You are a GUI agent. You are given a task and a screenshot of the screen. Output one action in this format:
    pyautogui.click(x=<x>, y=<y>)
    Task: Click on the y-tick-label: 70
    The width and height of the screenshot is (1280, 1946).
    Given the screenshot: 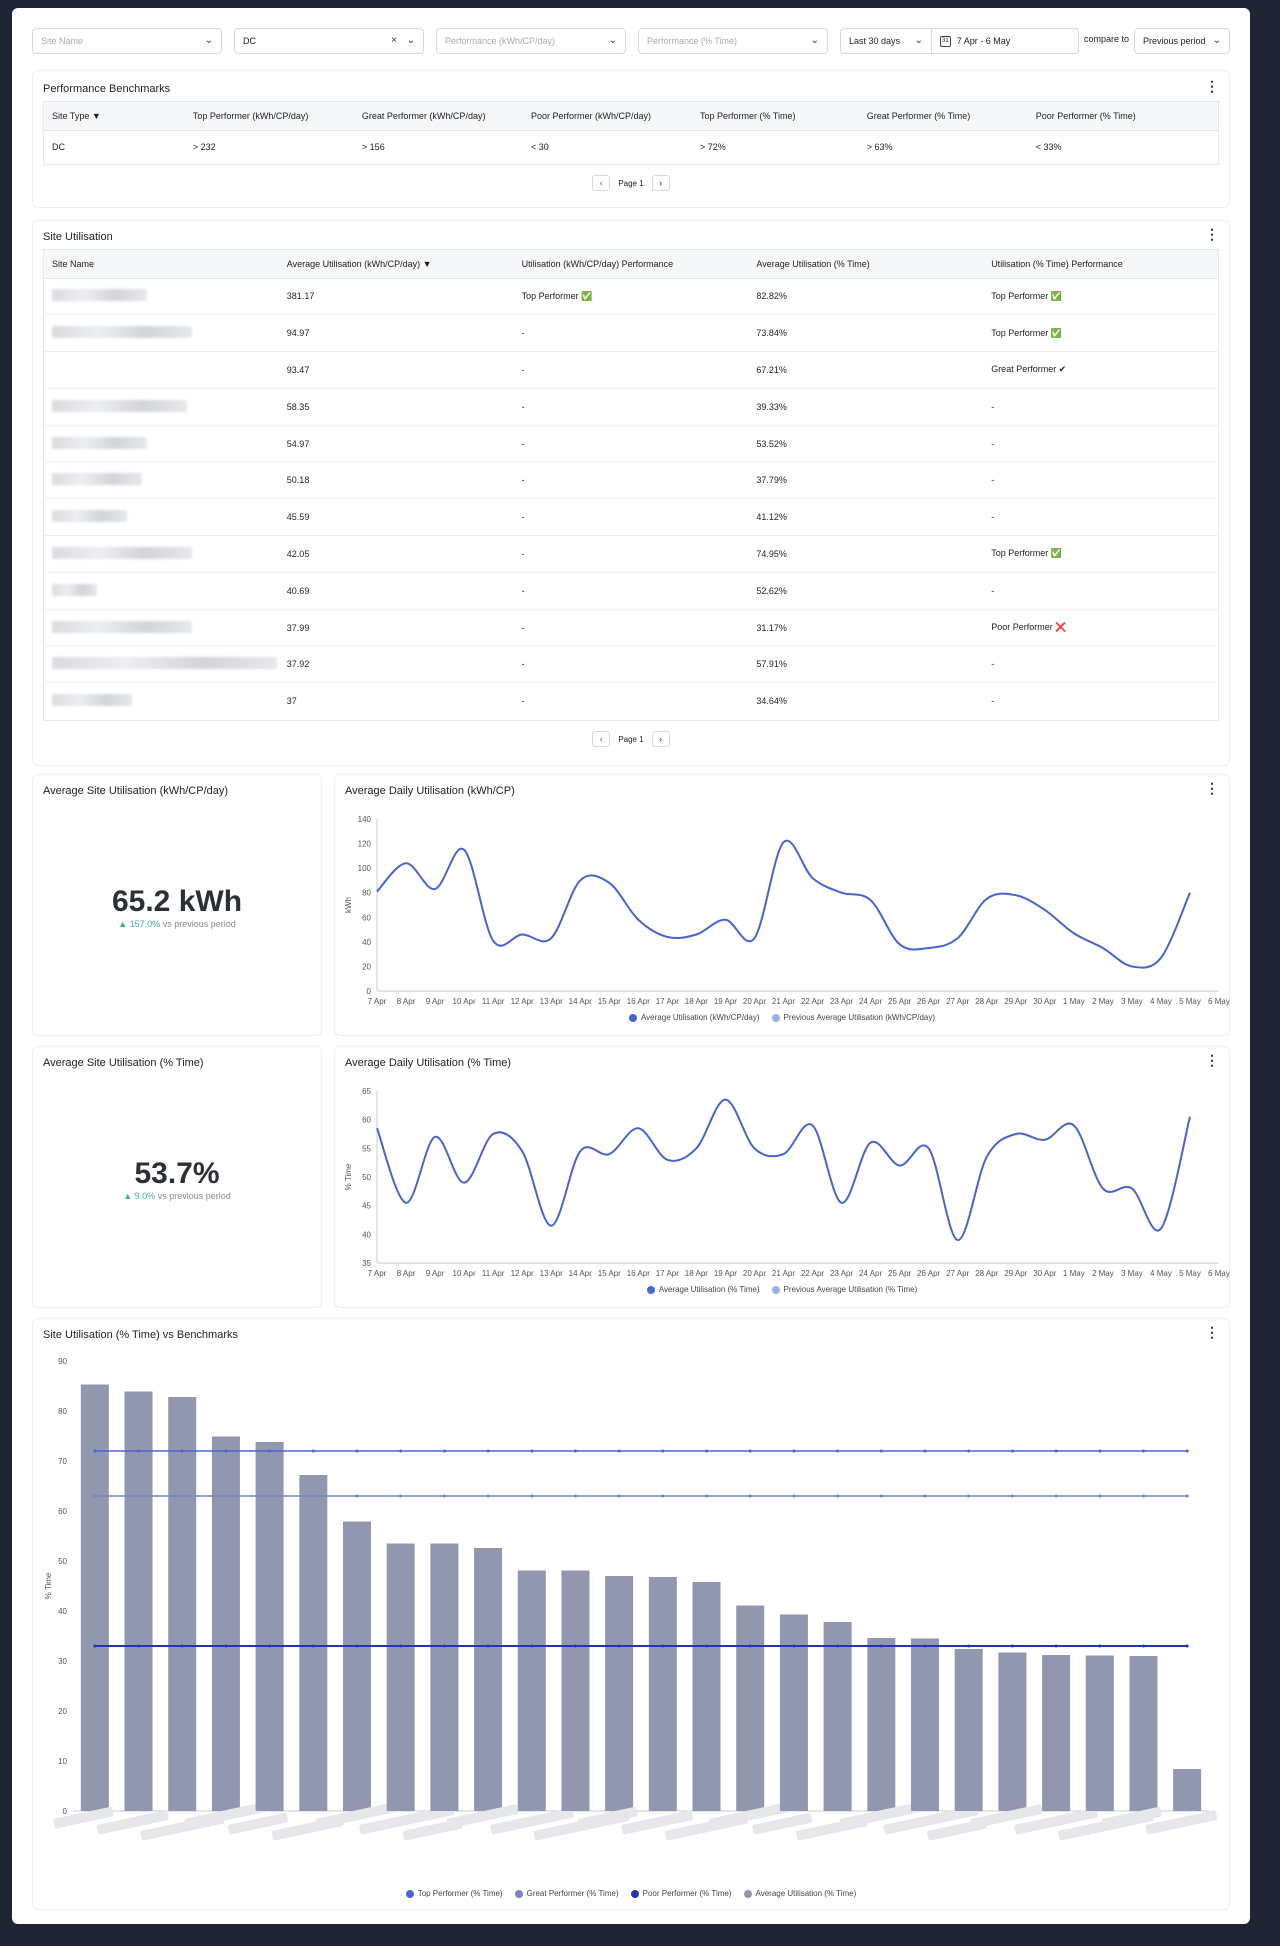 What is the action you would take?
    pyautogui.click(x=62, y=1461)
    